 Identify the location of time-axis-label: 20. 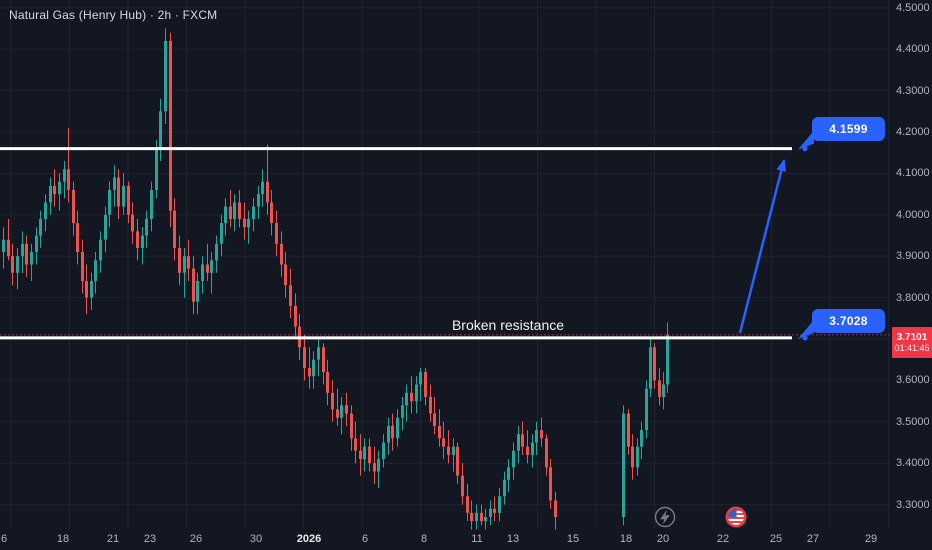
(663, 539).